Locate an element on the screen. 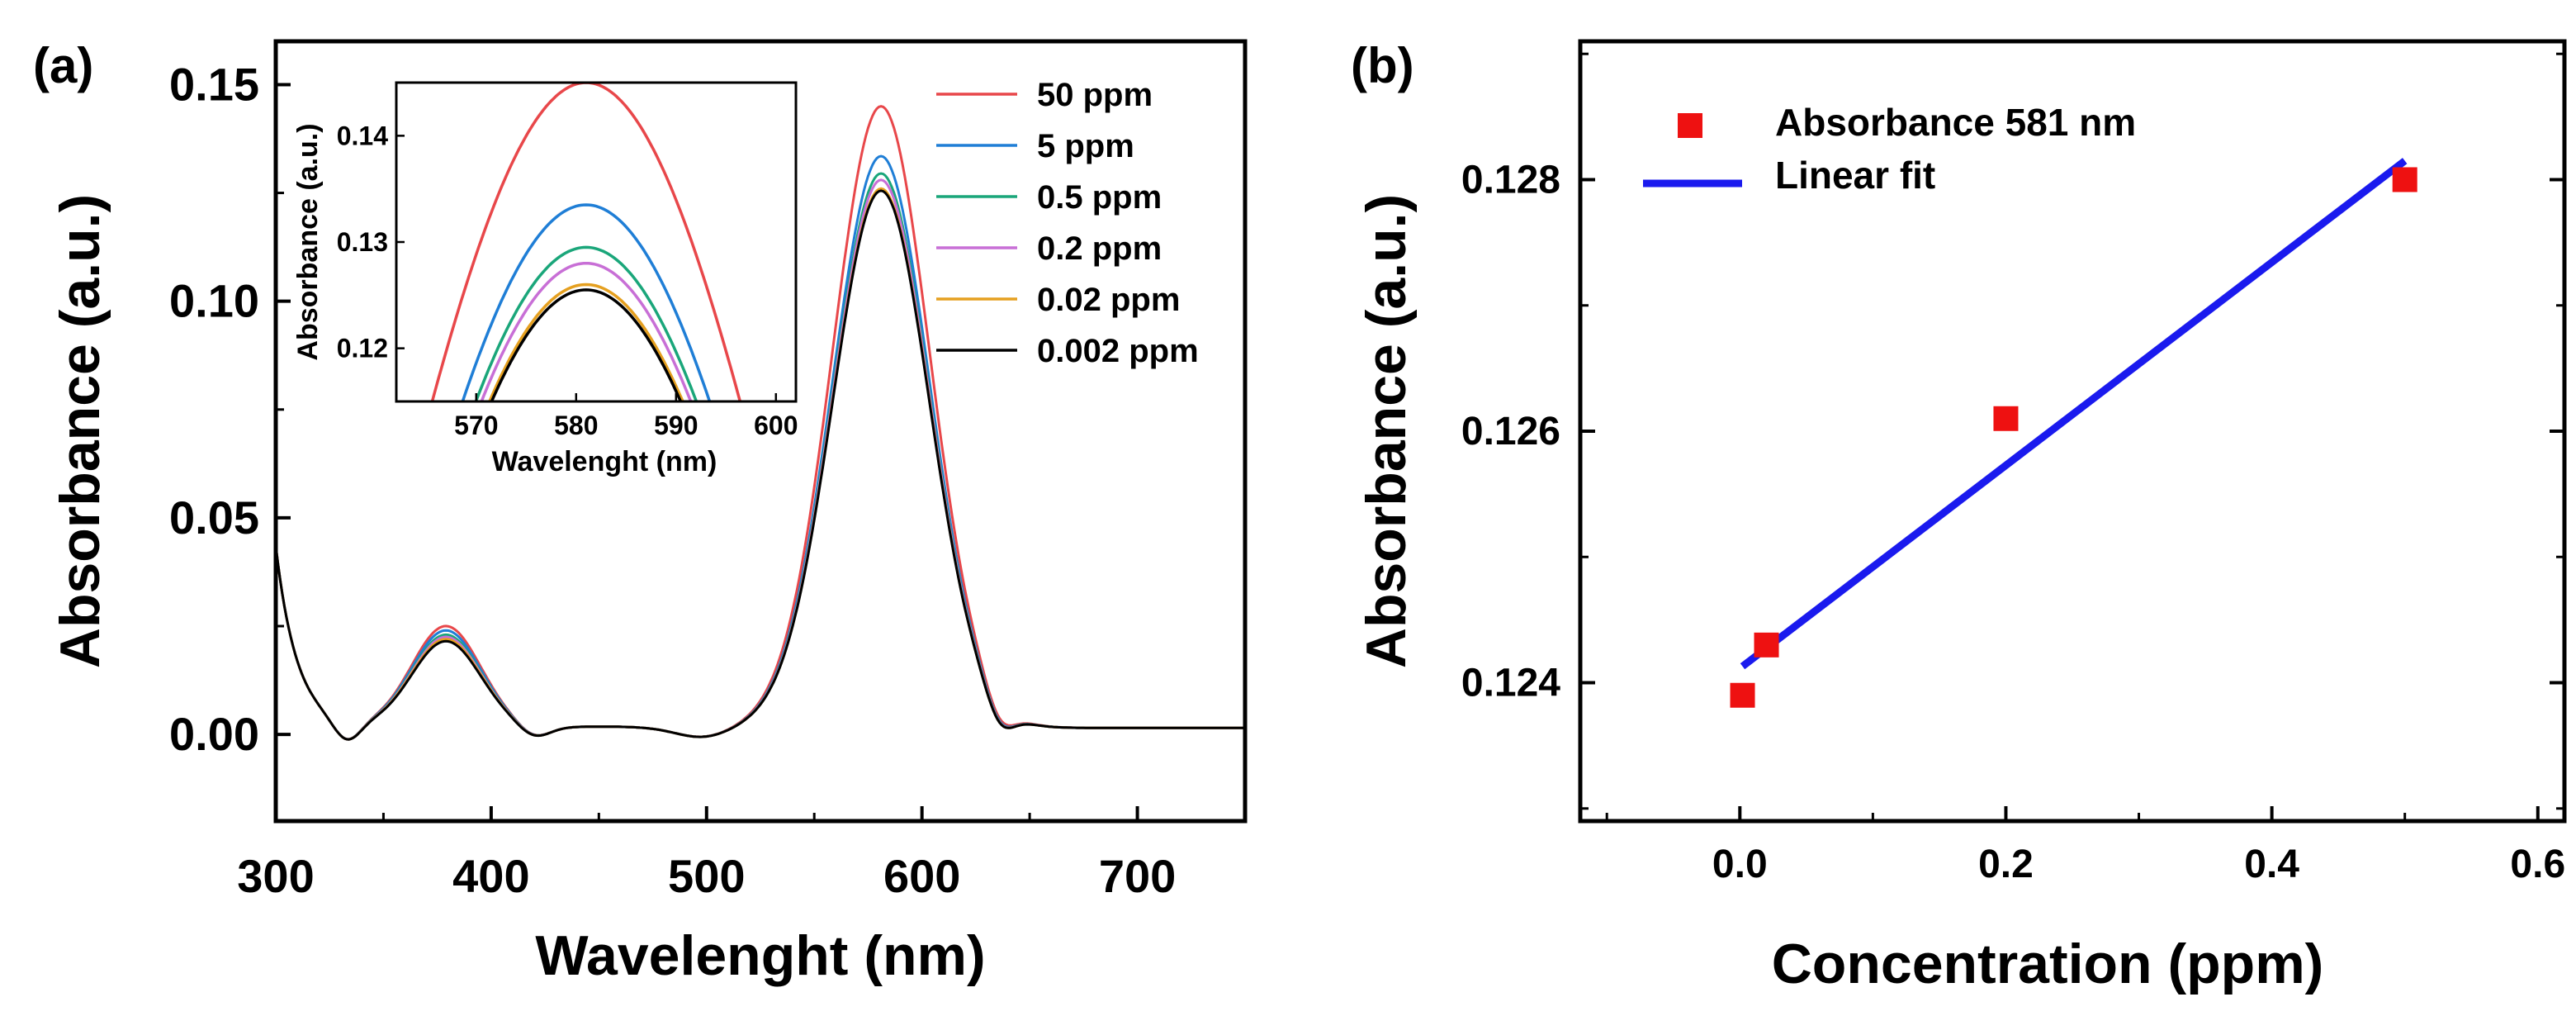  panel-b-label: (b) is located at coordinates (1382, 65).